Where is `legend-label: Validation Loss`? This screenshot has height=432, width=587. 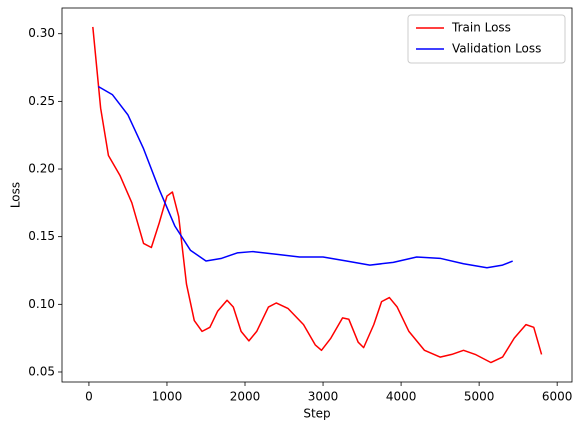
legend-label: Validation Loss is located at coordinates (496, 49).